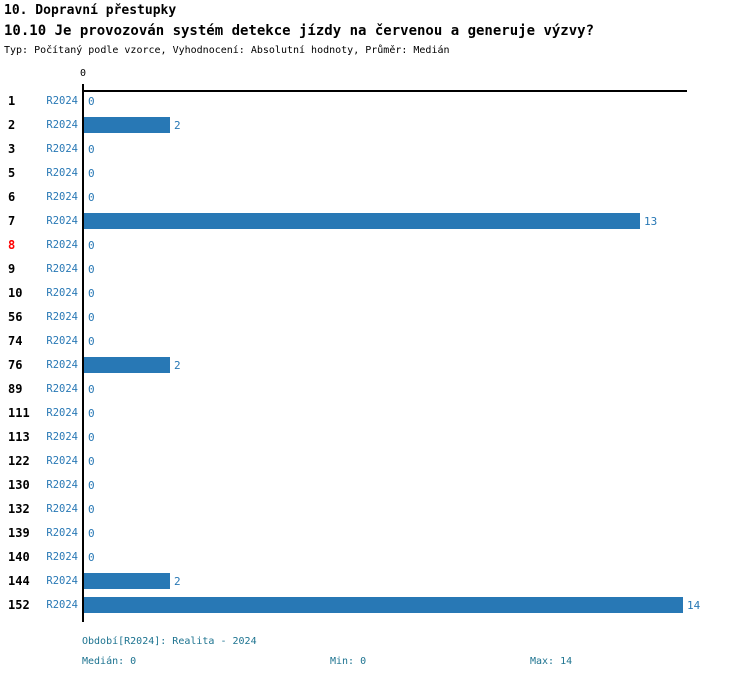 The image size is (750, 680). I want to click on chart-row: 10 R2024 0, so click(375, 293).